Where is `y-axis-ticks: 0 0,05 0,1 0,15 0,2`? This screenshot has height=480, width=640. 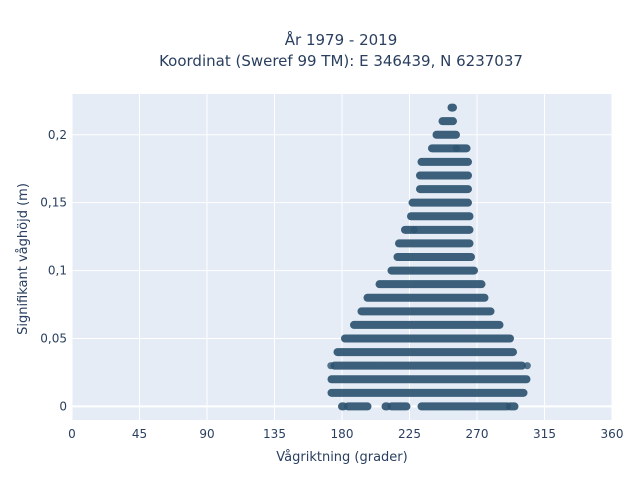 y-axis-ticks: 0 0,05 0,1 0,15 0,2 is located at coordinates (53, 271).